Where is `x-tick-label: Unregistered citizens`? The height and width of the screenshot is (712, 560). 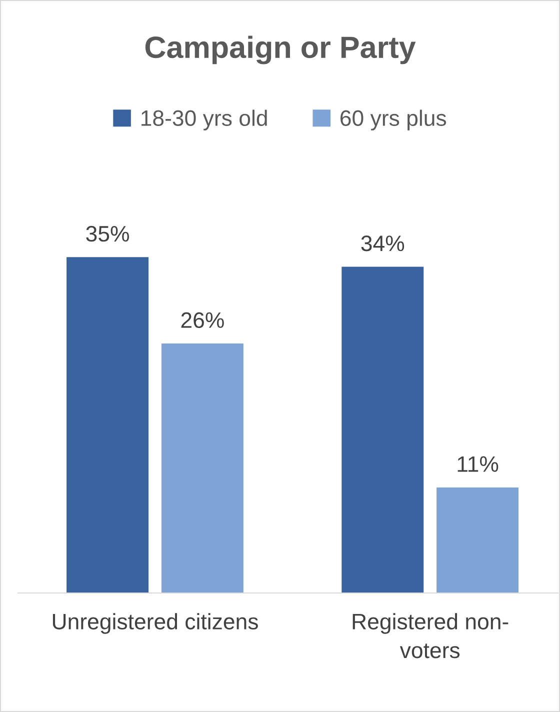
x-tick-label: Unregistered citizens is located at coordinates (155, 623).